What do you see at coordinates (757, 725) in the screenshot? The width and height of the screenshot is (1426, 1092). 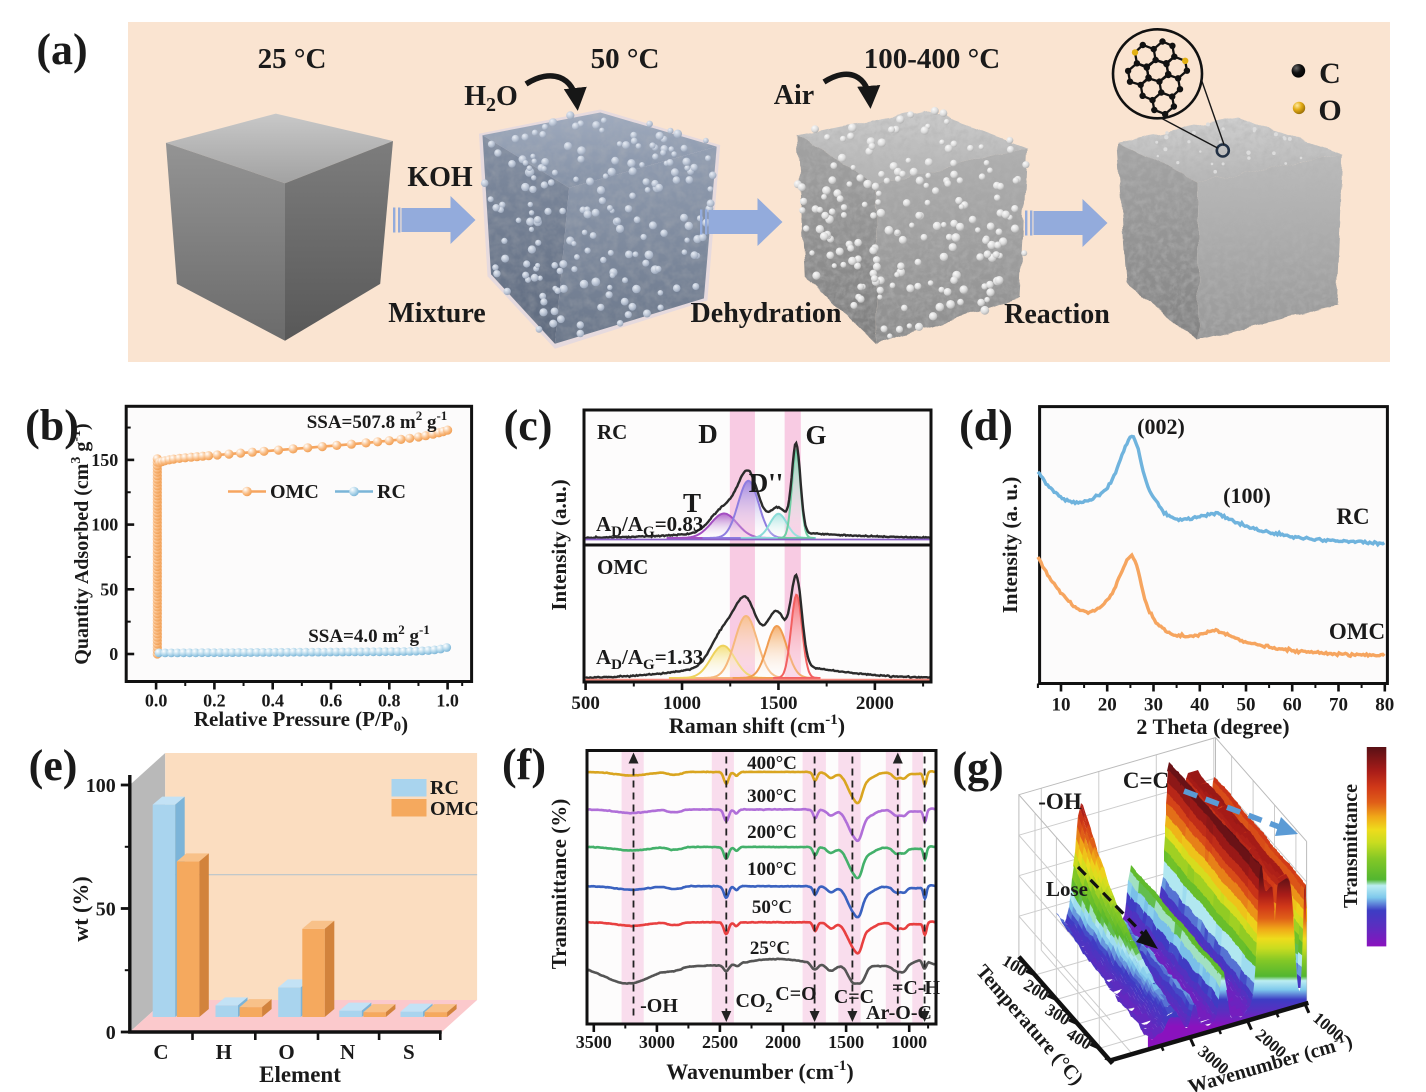 I see `svg-text: Raman shift (cm-1)` at bounding box center [757, 725].